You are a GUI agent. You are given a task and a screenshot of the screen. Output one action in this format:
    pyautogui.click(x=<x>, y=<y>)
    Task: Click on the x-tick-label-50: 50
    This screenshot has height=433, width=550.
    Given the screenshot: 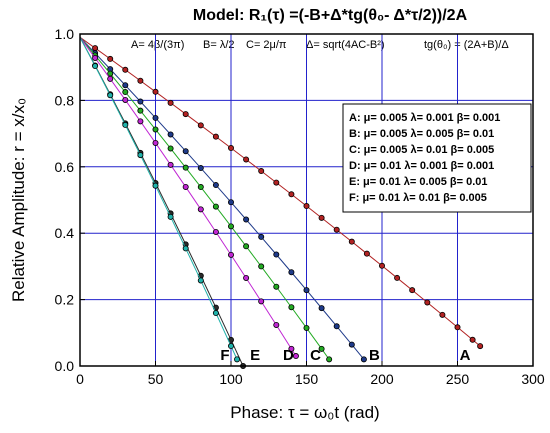 What is the action you would take?
    pyautogui.click(x=156, y=379)
    